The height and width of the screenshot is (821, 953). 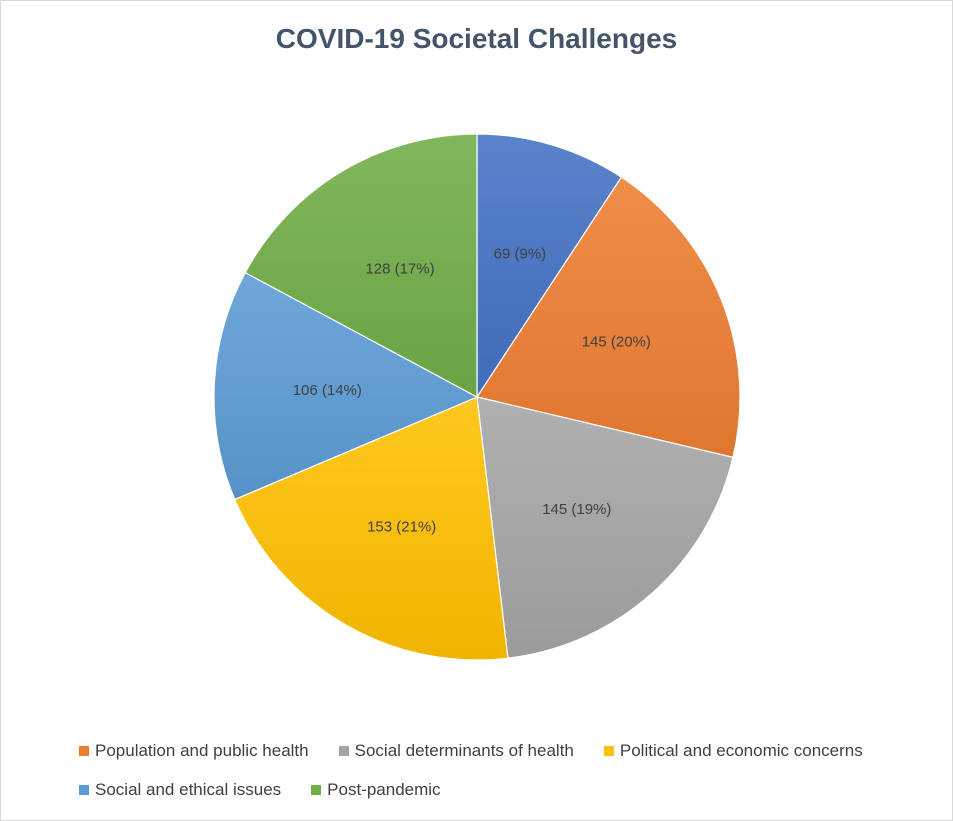 What do you see at coordinates (384, 789) in the screenshot?
I see `legend-label: Post-pandemic` at bounding box center [384, 789].